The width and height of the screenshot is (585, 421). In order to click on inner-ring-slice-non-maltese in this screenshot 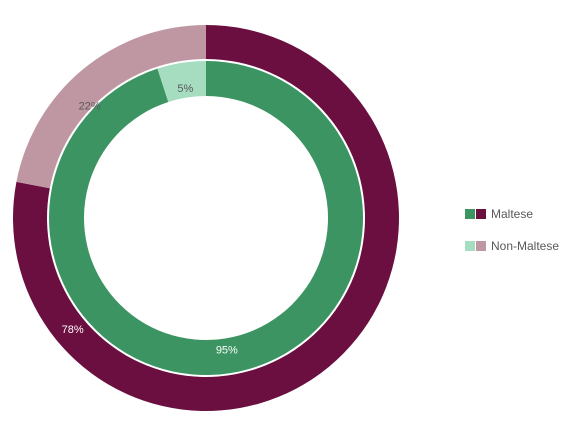, I will do `click(181, 81)`.